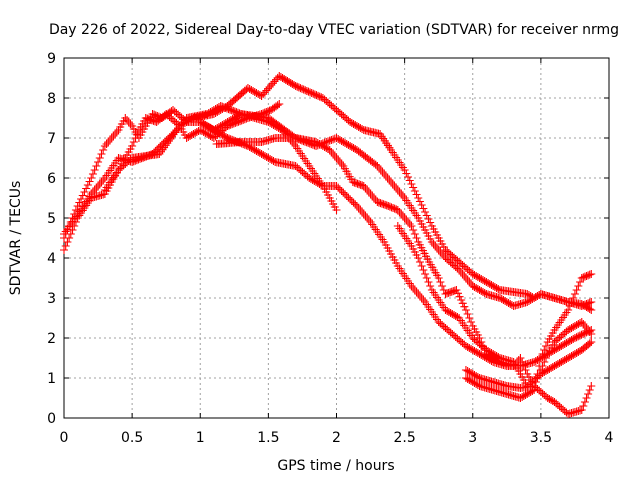 This screenshot has height=480, width=640. I want to click on y-axis-label: SDTVAR / TECUs, so click(16, 238).